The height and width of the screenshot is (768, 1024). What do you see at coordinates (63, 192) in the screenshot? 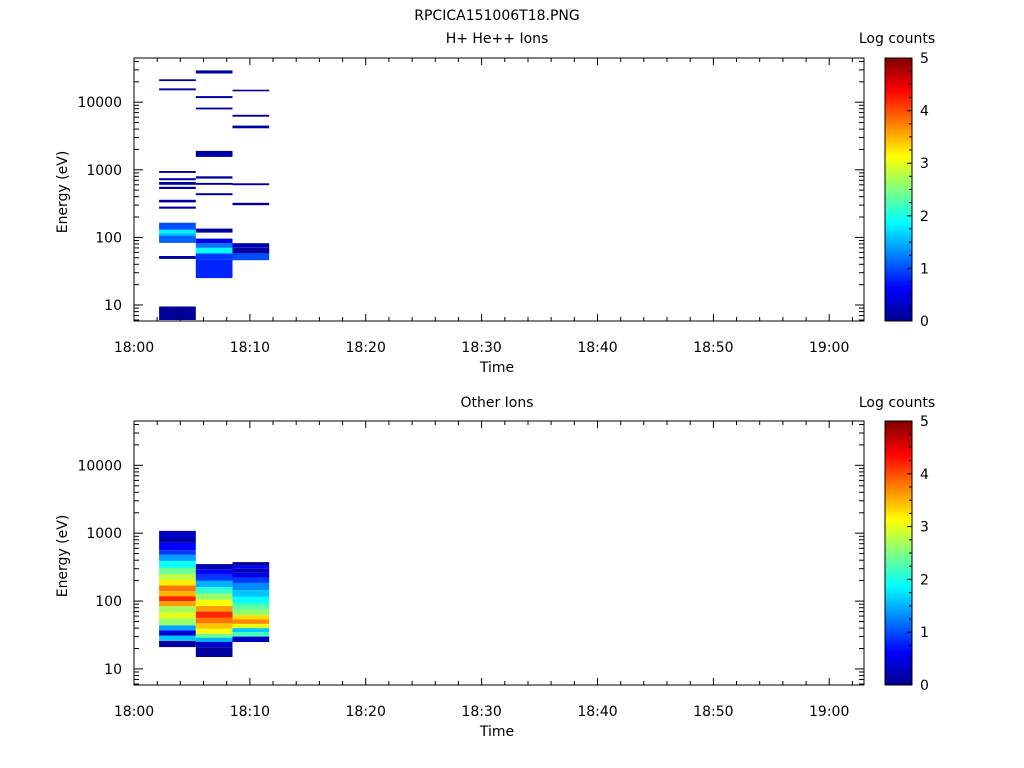
I see `y-axis-label: Energy (eV)` at bounding box center [63, 192].